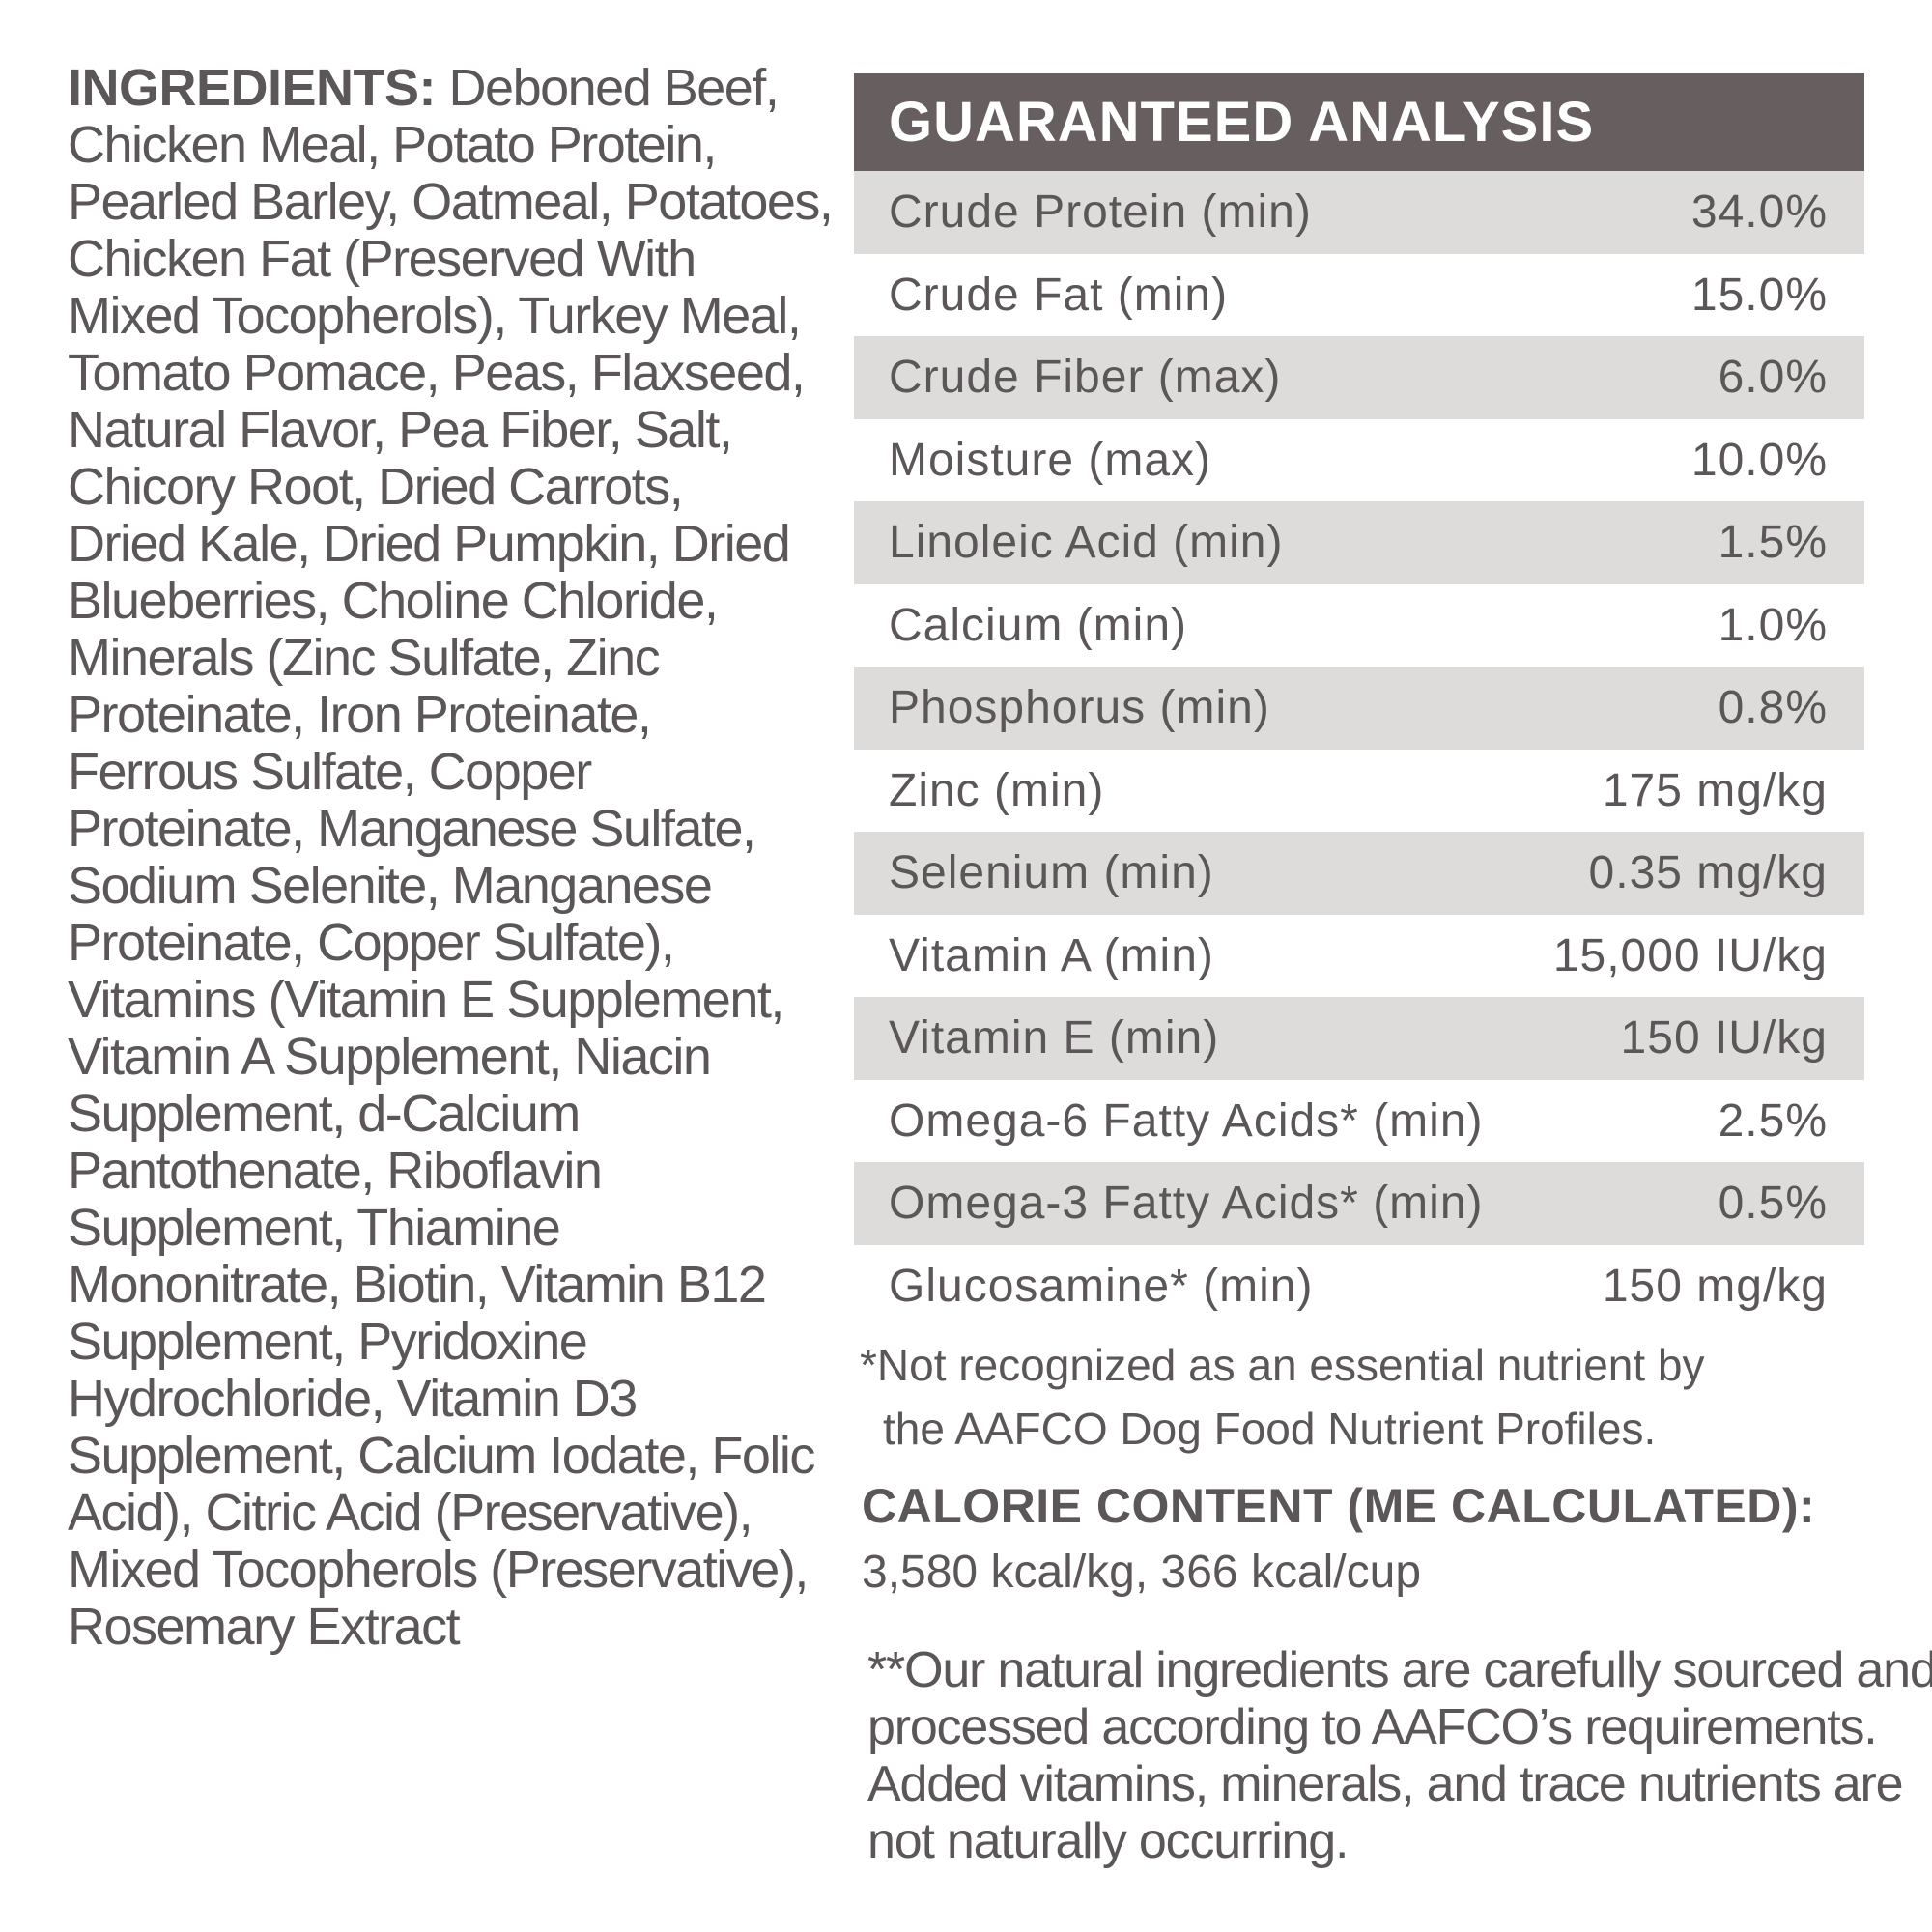 The image size is (1932, 1932). What do you see at coordinates (1186, 1204) in the screenshot?
I see `nutrient-name: Omega-3 Fatty Acids* (min)` at bounding box center [1186, 1204].